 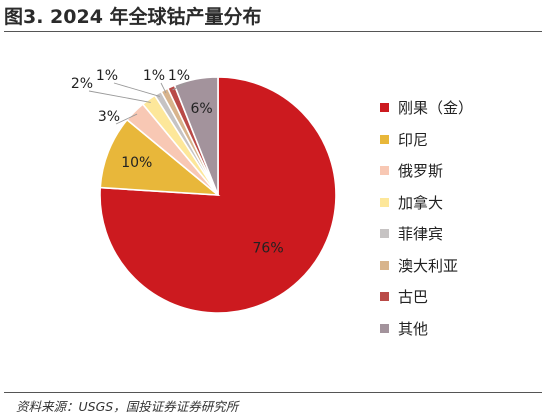 What do you see at coordinates (421, 202) in the screenshot?
I see `legend-label: 加拿大` at bounding box center [421, 202].